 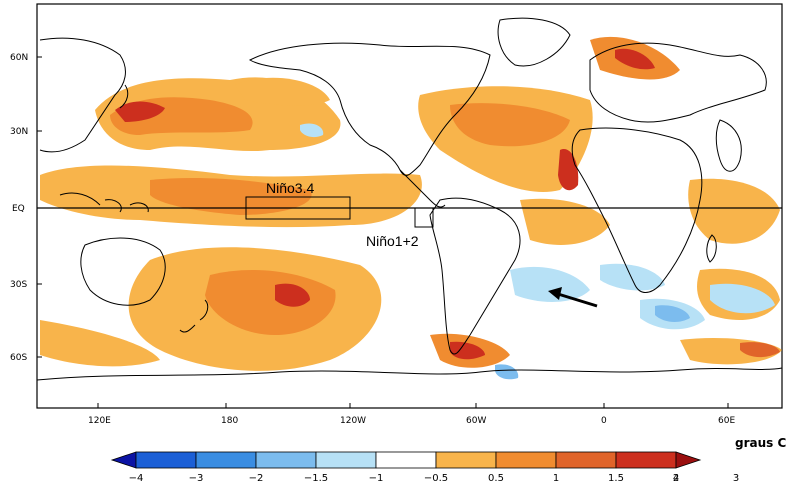 What do you see at coordinates (316, 478) in the screenshot?
I see `colorbar-tick-label: −1.5` at bounding box center [316, 478].